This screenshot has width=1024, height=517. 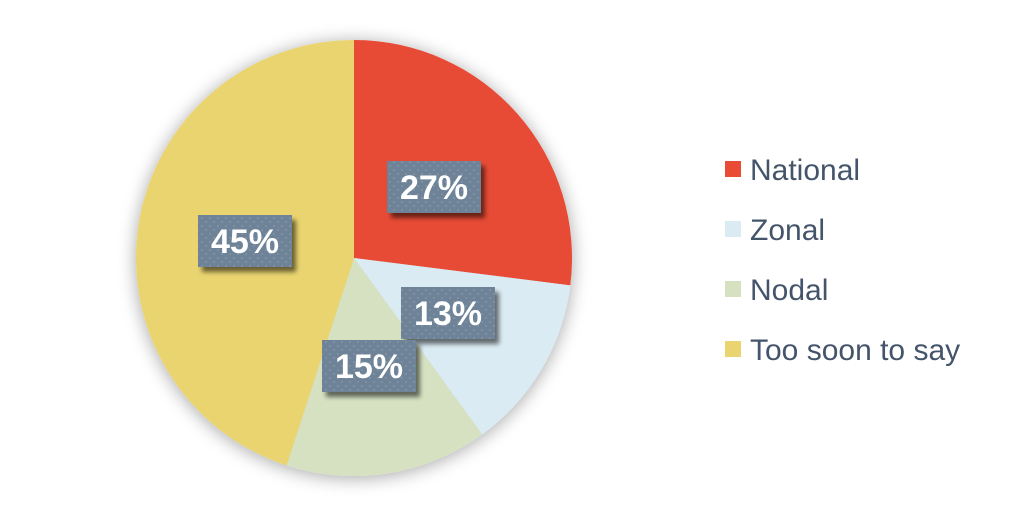 What do you see at coordinates (787, 230) in the screenshot?
I see `legend-label: Zonal` at bounding box center [787, 230].